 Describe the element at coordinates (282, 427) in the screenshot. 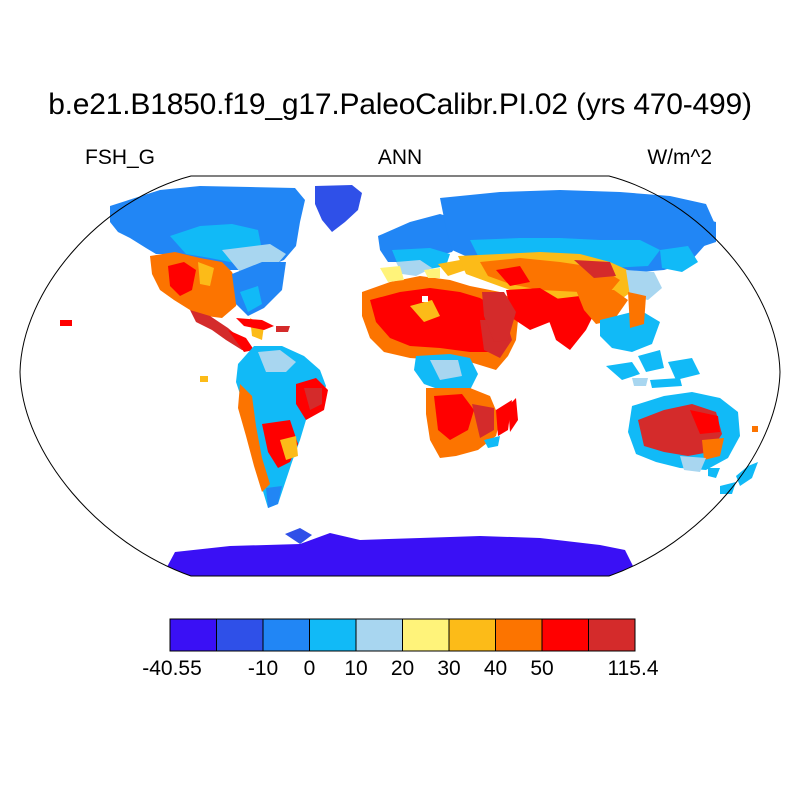

I see `south-america-region` at that location.